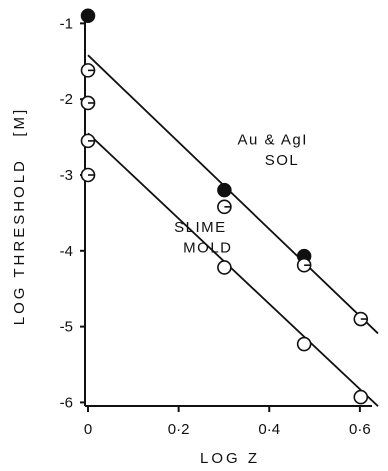 This screenshot has height=471, width=388. What do you see at coordinates (88, 429) in the screenshot?
I see `x-tick-label: 0` at bounding box center [88, 429].